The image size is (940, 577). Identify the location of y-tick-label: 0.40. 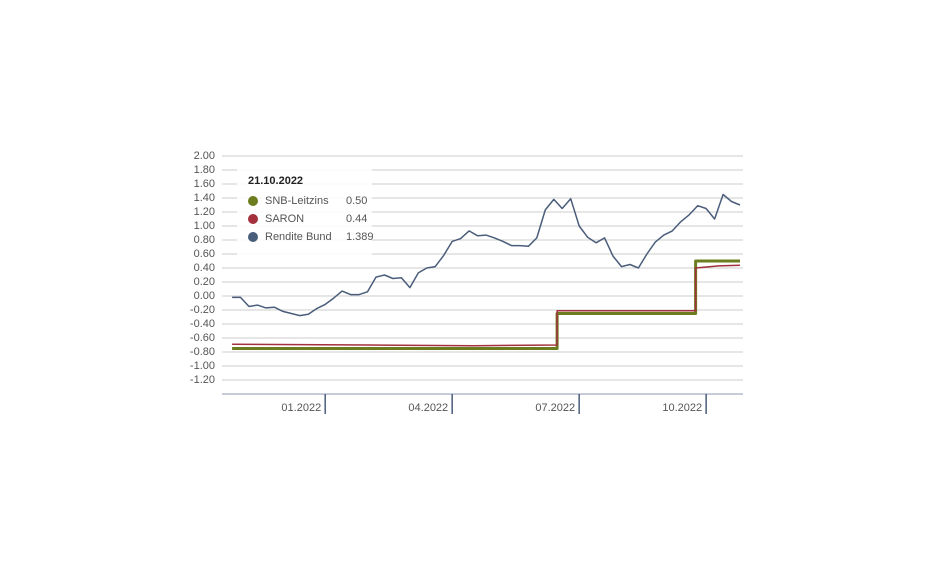
(204, 268).